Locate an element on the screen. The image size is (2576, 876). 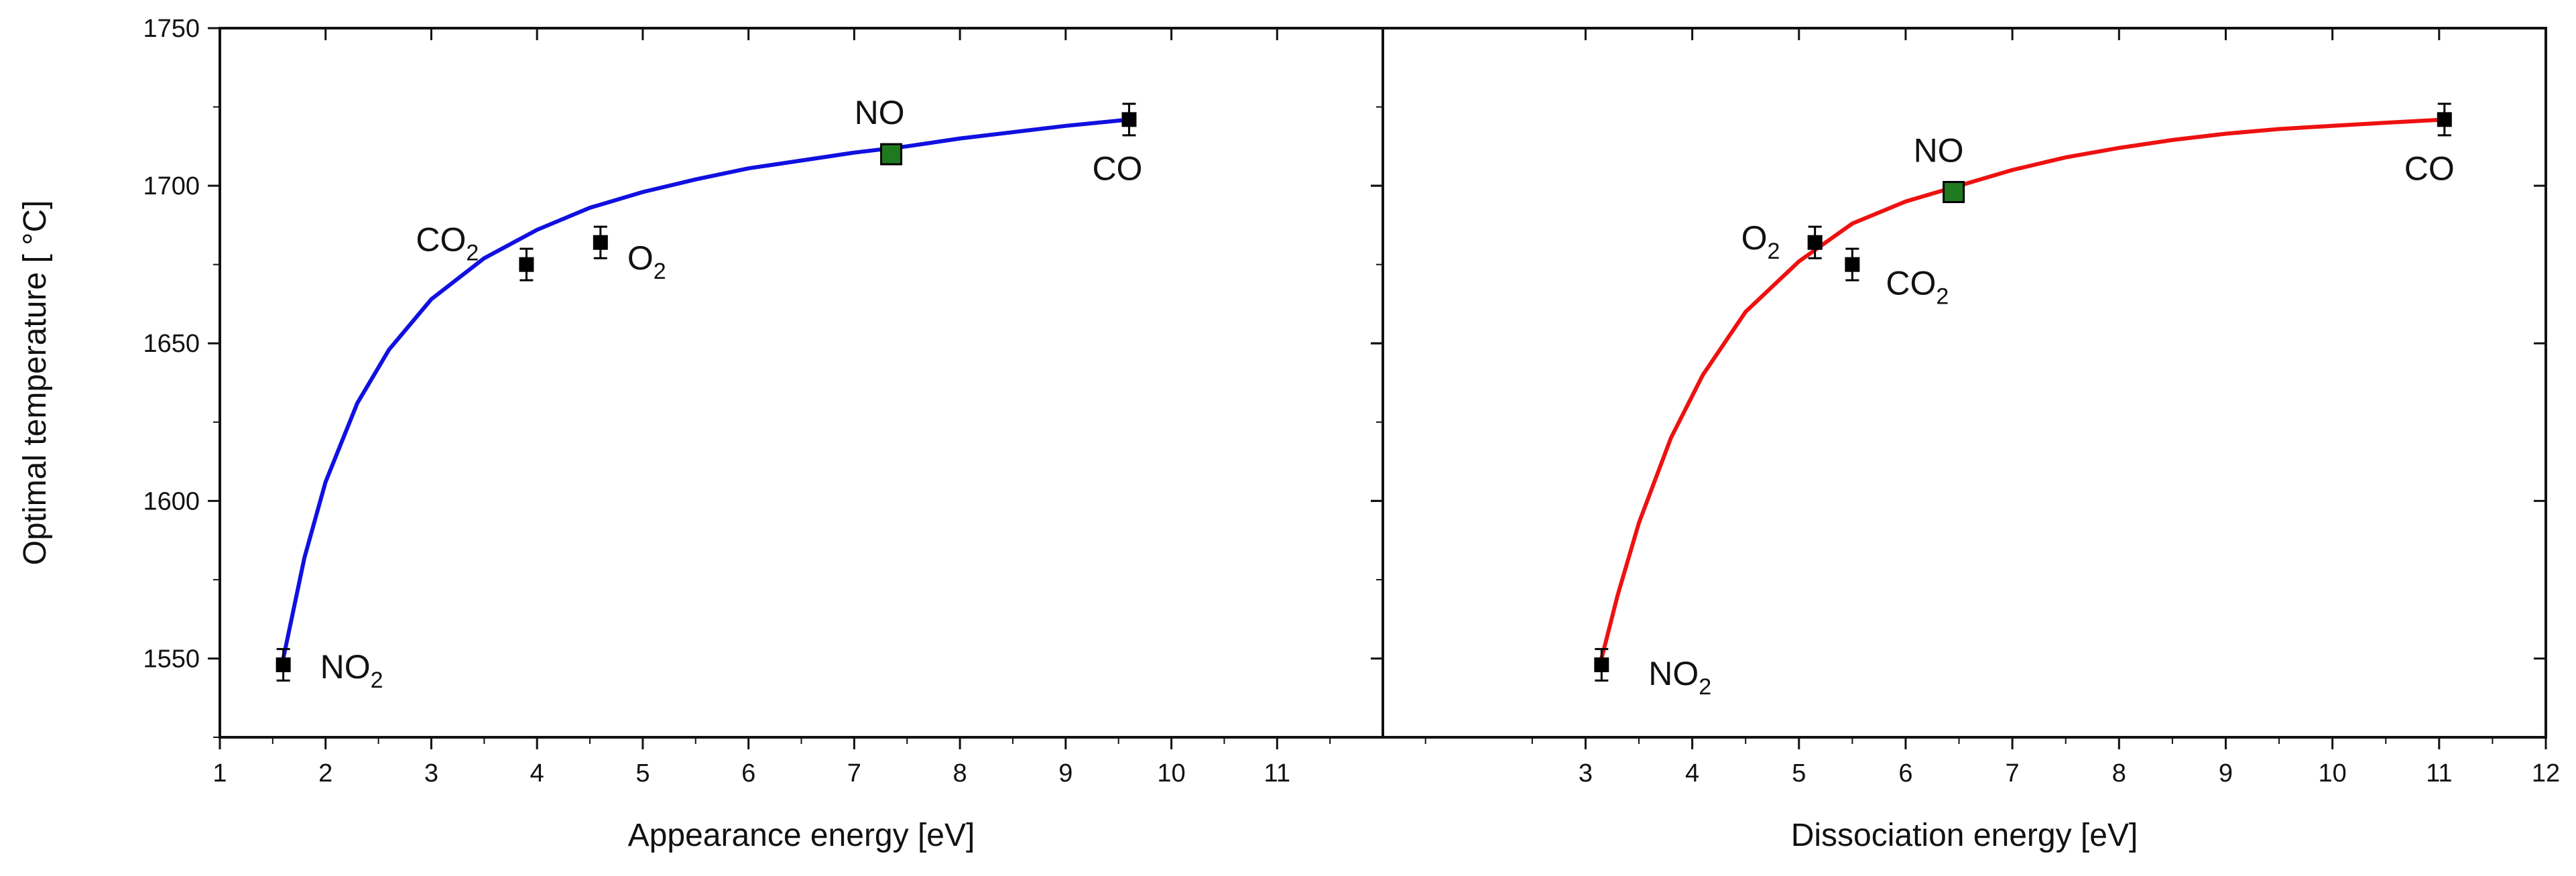
y-axis-label: Optimal temperature [ °C] is located at coordinates (35, 383).